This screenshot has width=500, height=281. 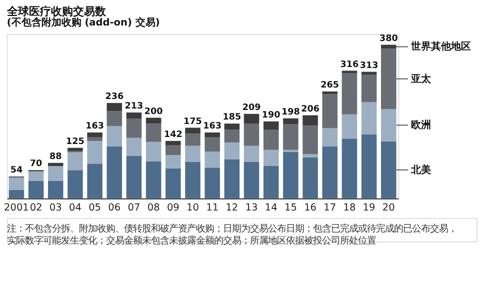 I want to click on chart-subtitle: (不包含附加收购 (add-on) 交易), so click(x=83, y=22).